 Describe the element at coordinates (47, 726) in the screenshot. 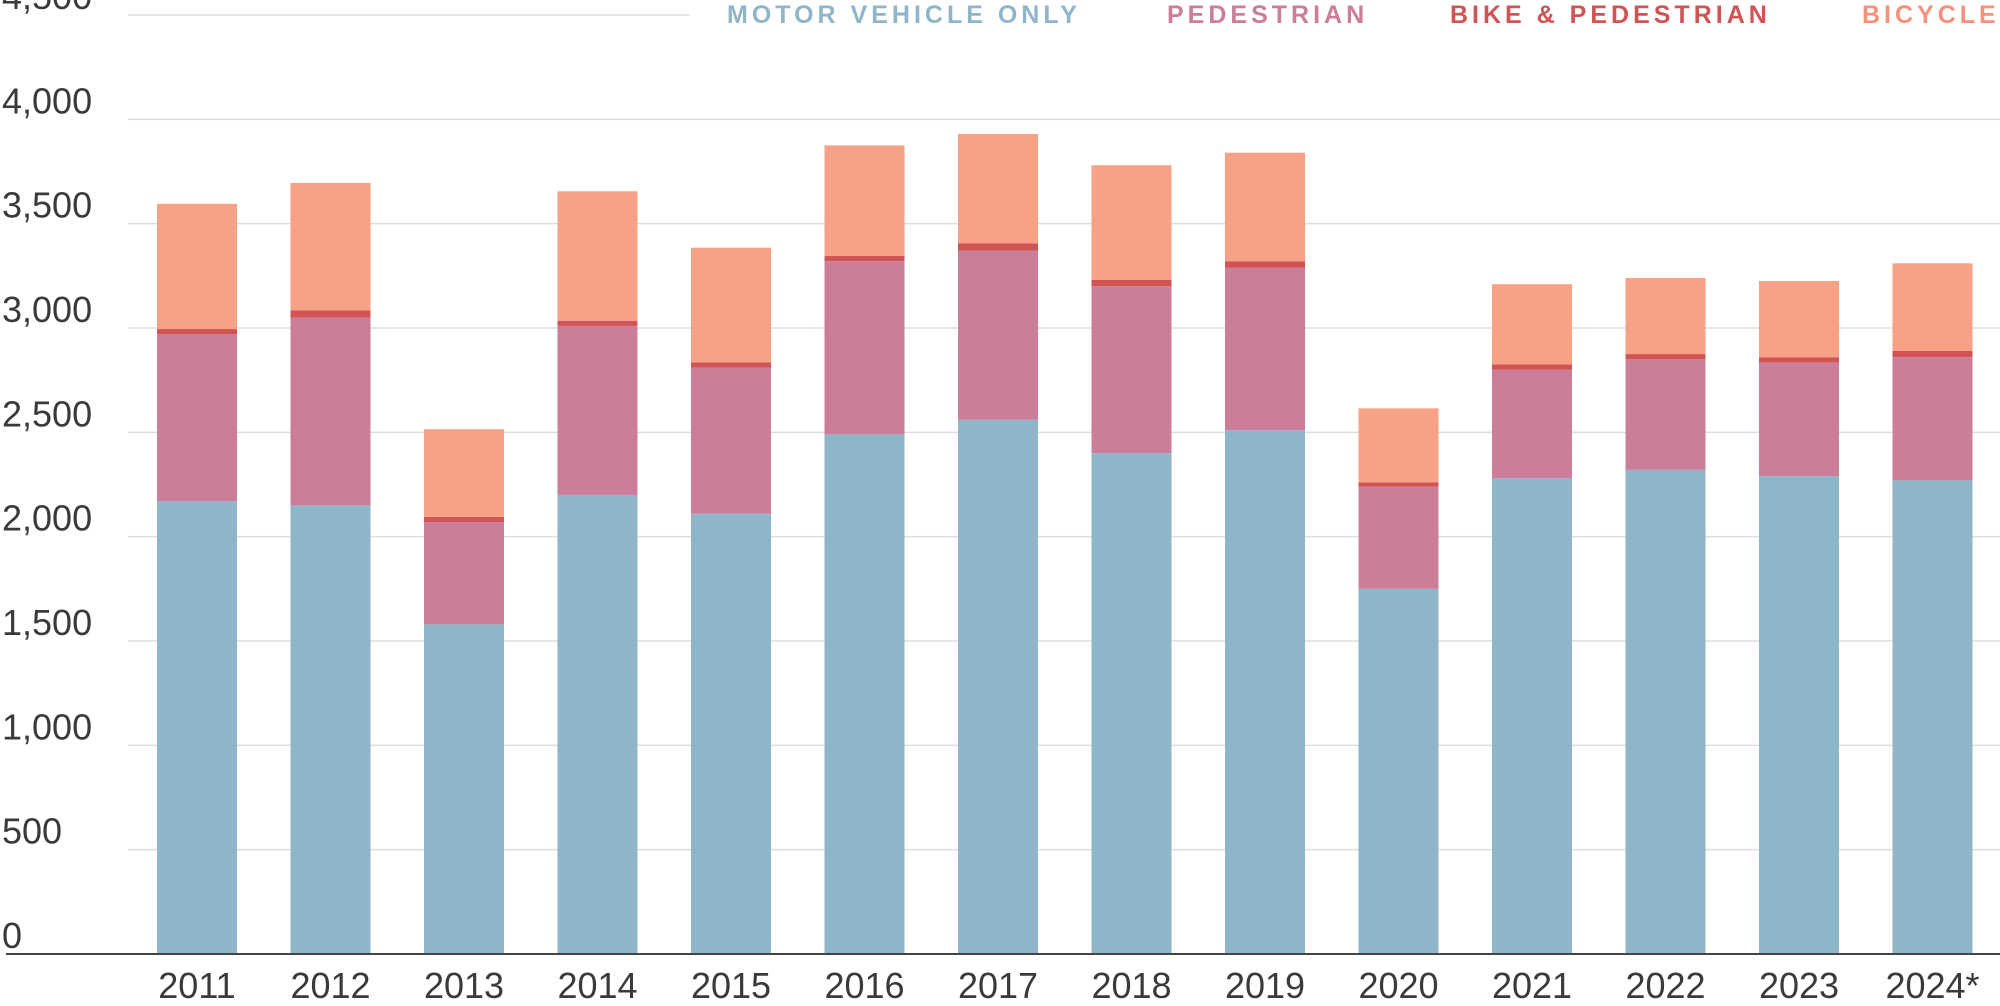

I see `y-tick-label: 1,000` at that location.